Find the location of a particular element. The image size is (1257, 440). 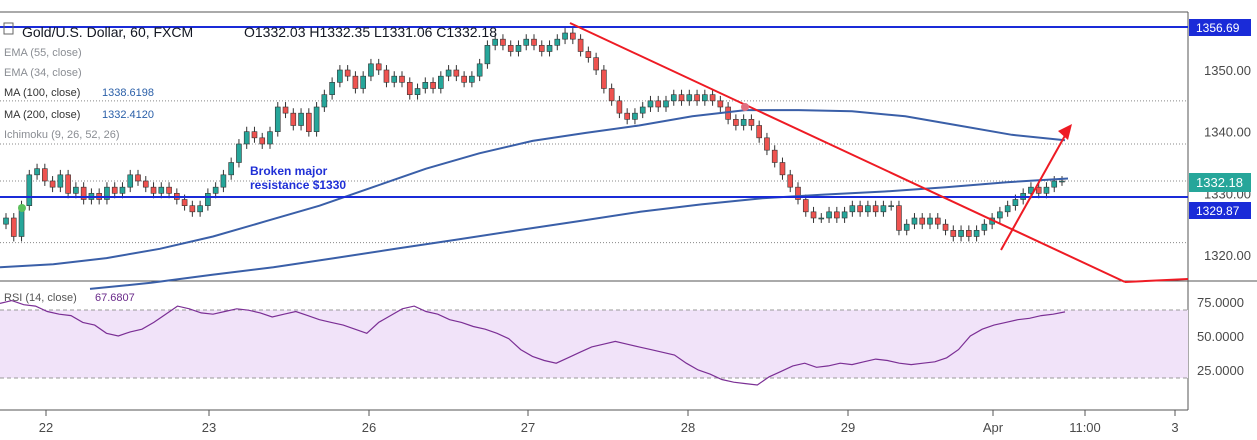

indicator-ma200-value: 1332.4120 is located at coordinates (128, 115).